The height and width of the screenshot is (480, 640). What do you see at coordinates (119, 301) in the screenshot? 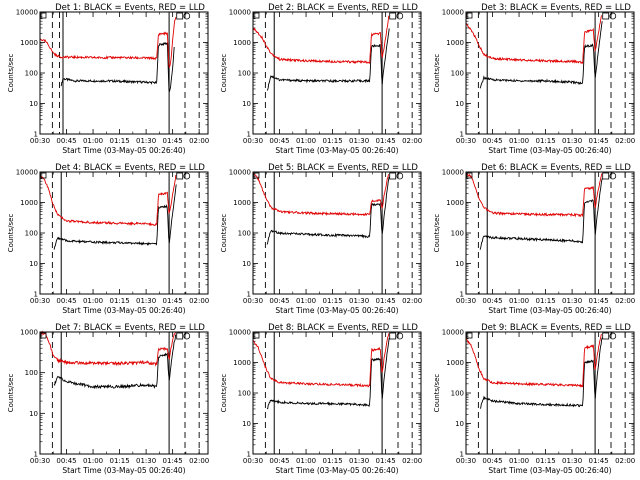
I see `x-tick-label: 01:15` at bounding box center [119, 301].